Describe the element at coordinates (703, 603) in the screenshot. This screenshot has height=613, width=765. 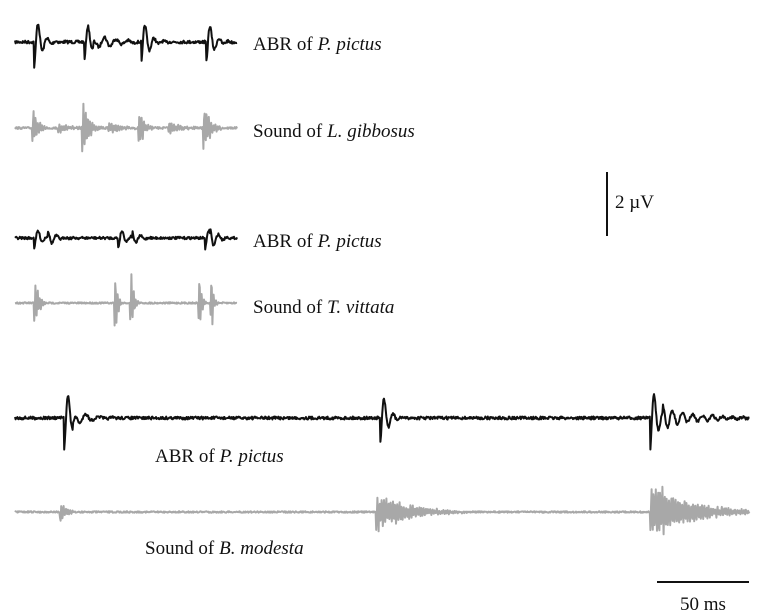
I see `time-scale-label: 50 ms` at that location.